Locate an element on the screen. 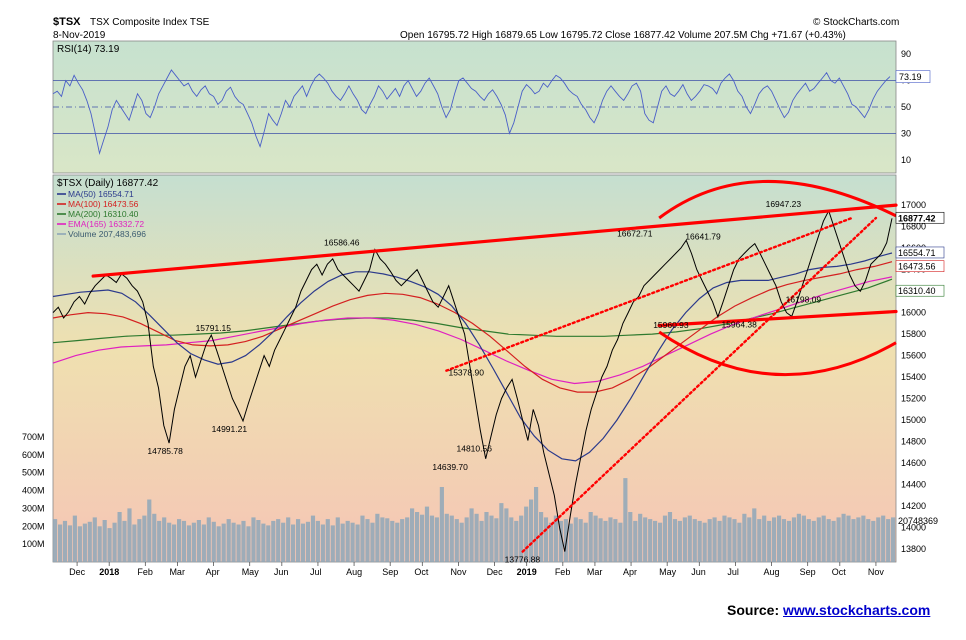 Image resolution: width=966 pixels, height=640 pixels. rsi-label: RSI(14) 73.19 is located at coordinates (88, 49).